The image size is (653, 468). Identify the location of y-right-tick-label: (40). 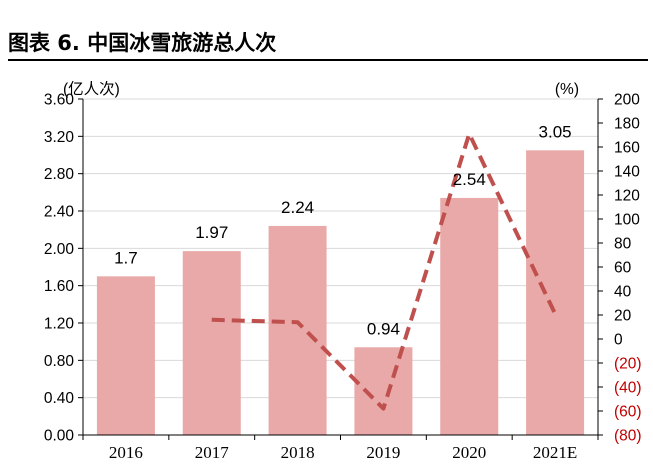
(628, 388).